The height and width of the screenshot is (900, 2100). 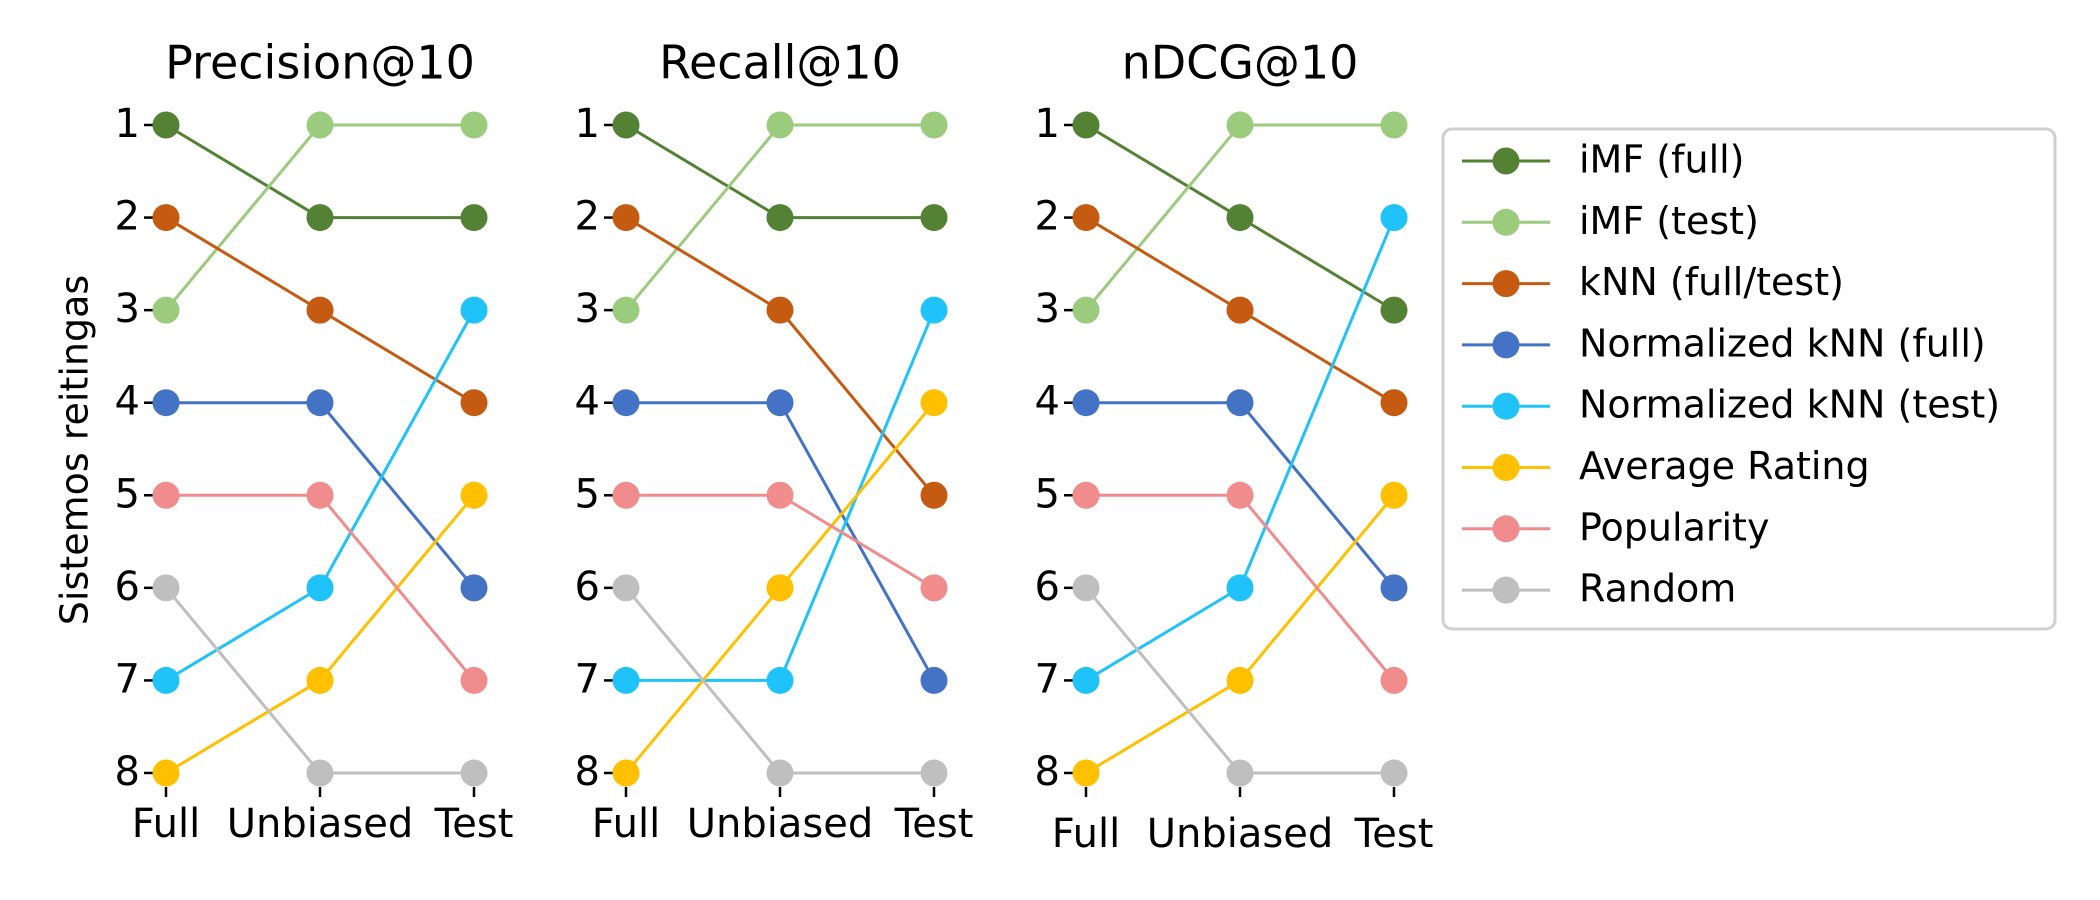 I want to click on panel-title: Precision@10, so click(x=320, y=63).